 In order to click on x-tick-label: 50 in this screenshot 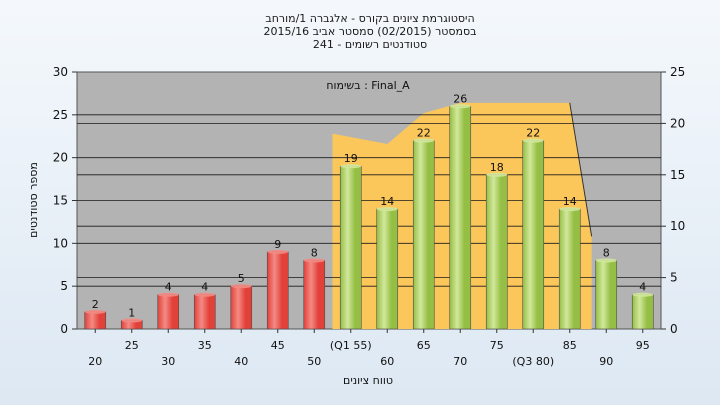, I will do `click(314, 361)`.